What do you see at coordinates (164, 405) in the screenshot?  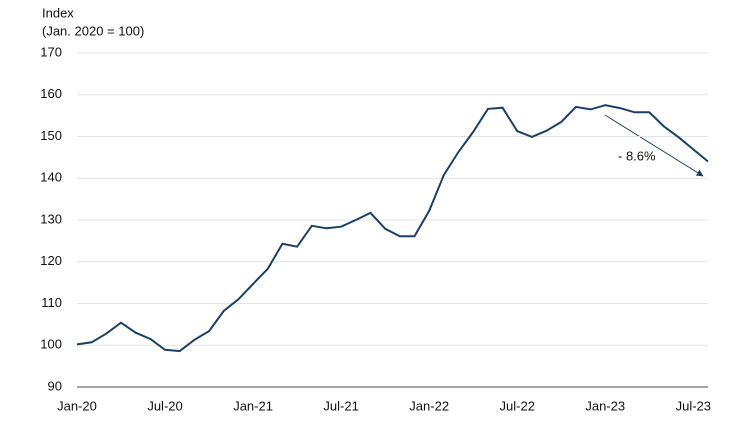 I see `x-tick-label: Jul-20` at bounding box center [164, 405].